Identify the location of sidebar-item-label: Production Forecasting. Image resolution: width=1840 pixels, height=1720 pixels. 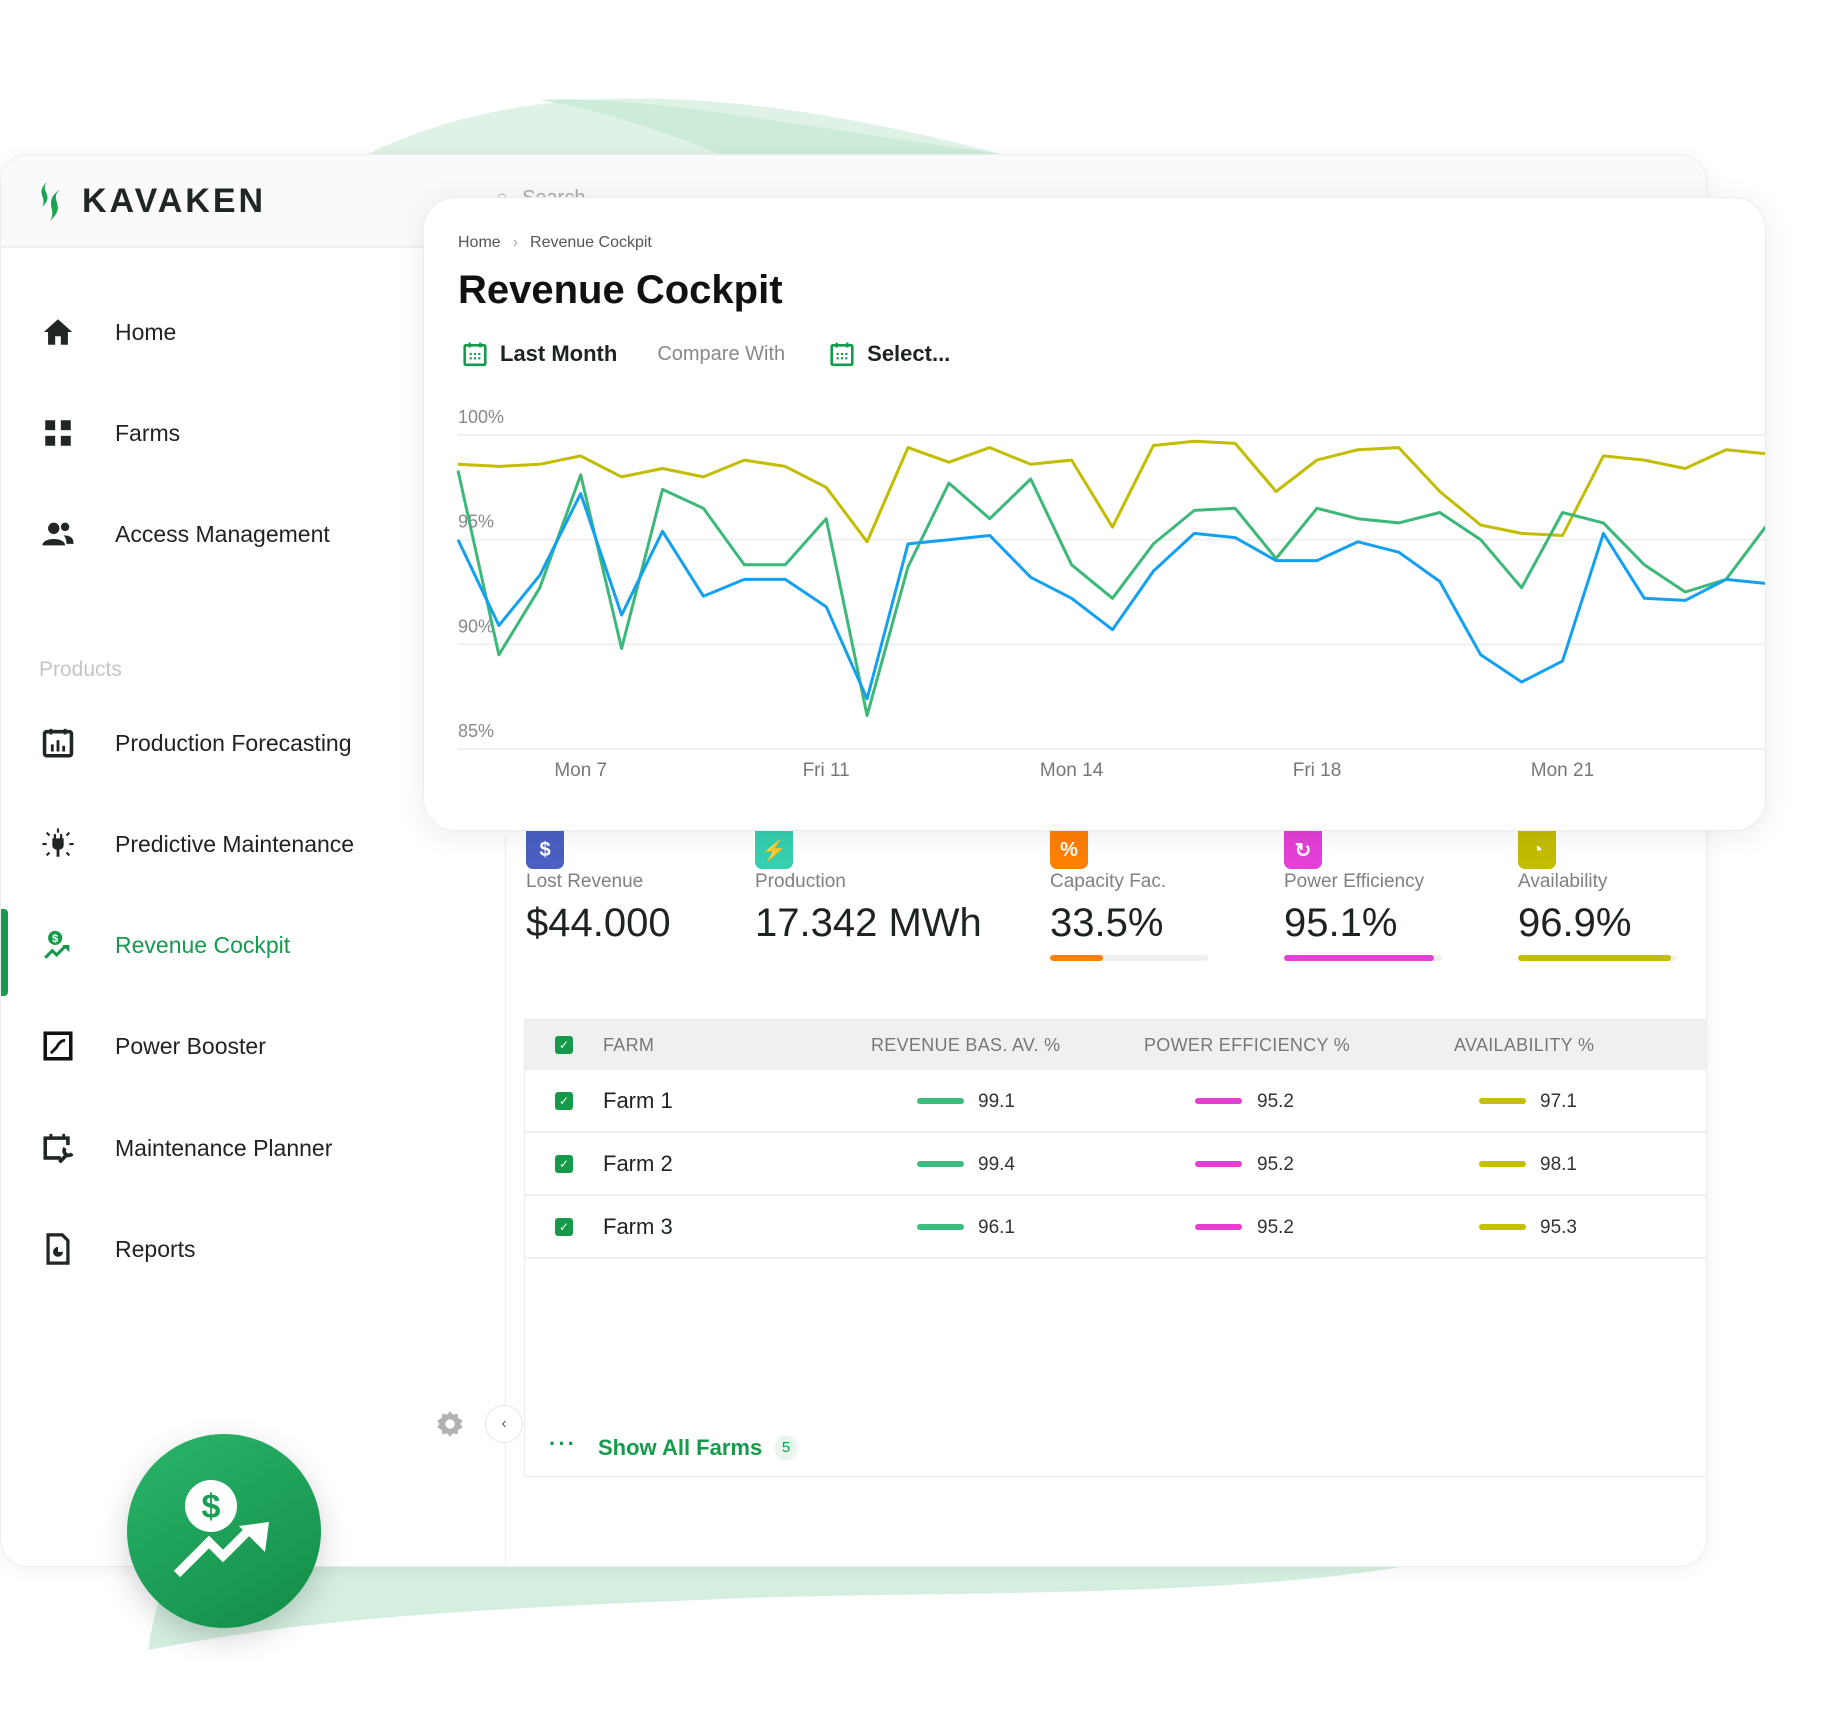
(233, 742).